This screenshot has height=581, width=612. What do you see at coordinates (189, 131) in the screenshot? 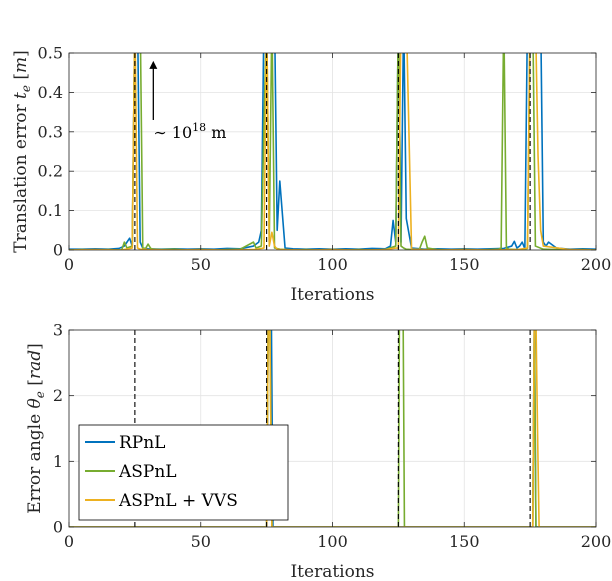
I see `annotation-text: ∼ 1018 m` at bounding box center [189, 131].